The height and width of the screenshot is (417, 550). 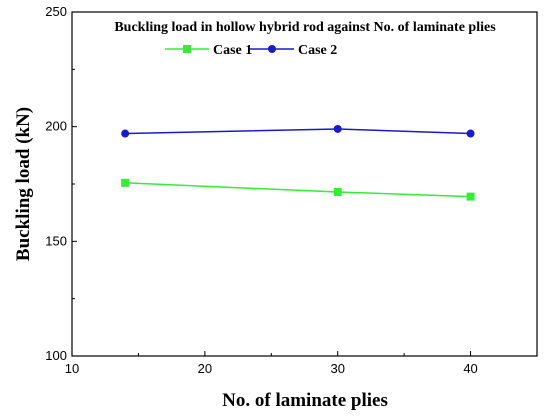 What do you see at coordinates (205, 368) in the screenshot?
I see `x-tick-label: 20` at bounding box center [205, 368].